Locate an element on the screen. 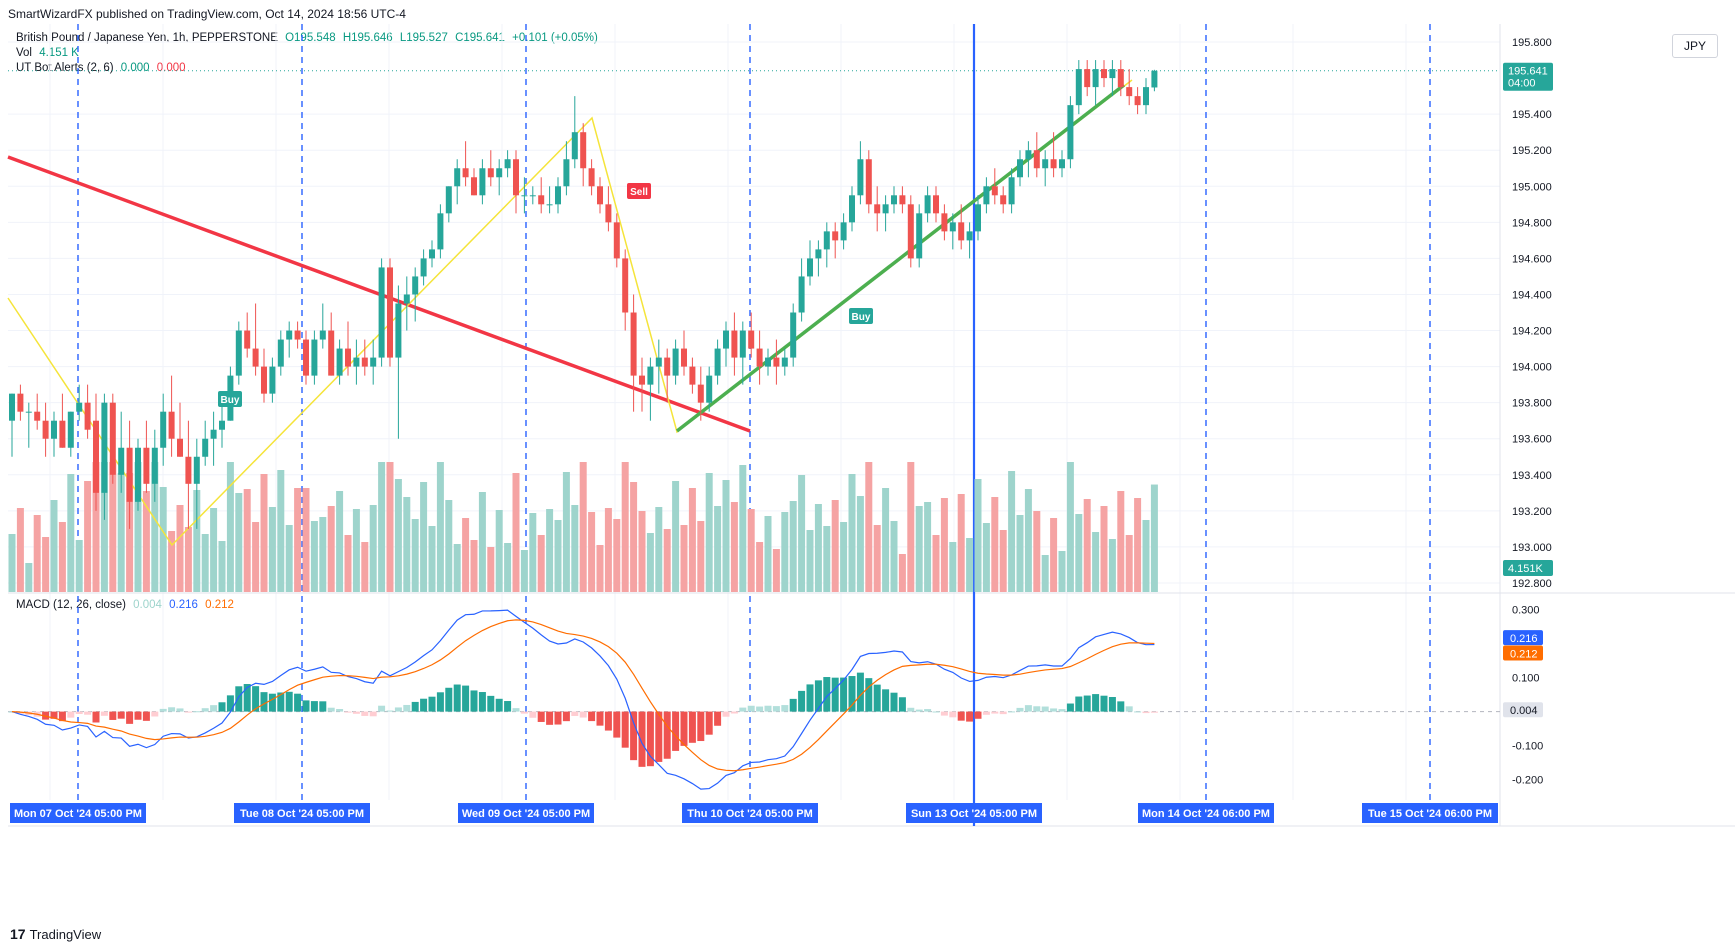 This screenshot has height=950, width=1735. currency-button: JPY is located at coordinates (1695, 46).